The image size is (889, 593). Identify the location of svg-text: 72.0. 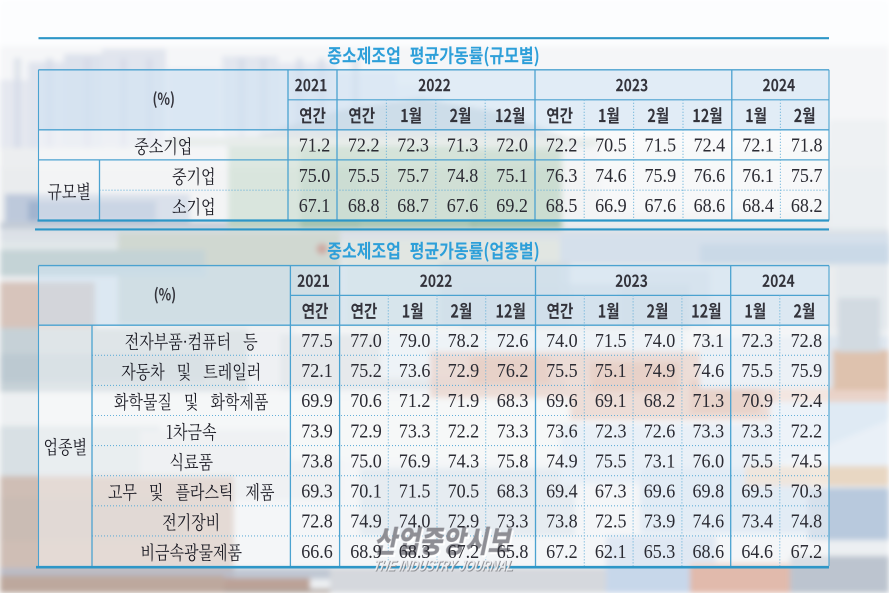
(512, 146).